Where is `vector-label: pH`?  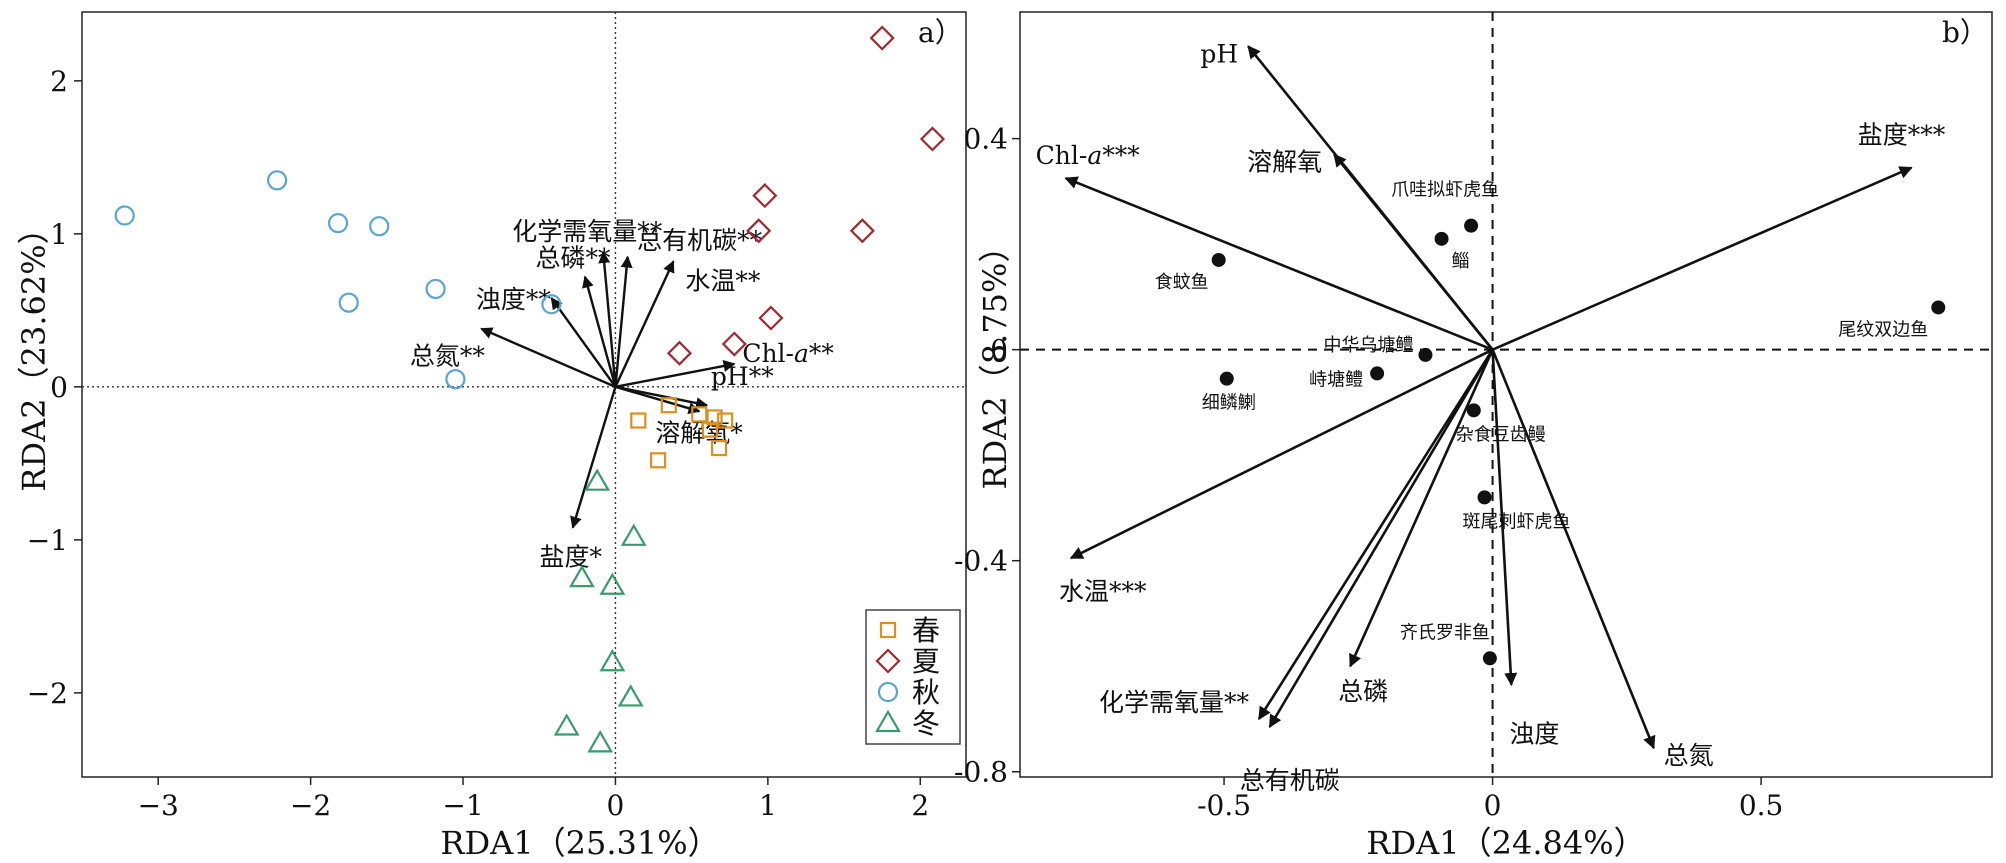
vector-label: pH is located at coordinates (1219, 53).